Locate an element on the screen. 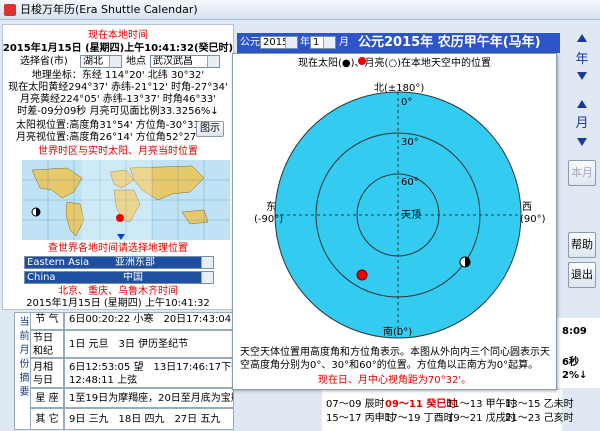  info-line: 现在太阳黄经294°37' 赤纬-21°12' 时角-27°34' is located at coordinates (118, 87).